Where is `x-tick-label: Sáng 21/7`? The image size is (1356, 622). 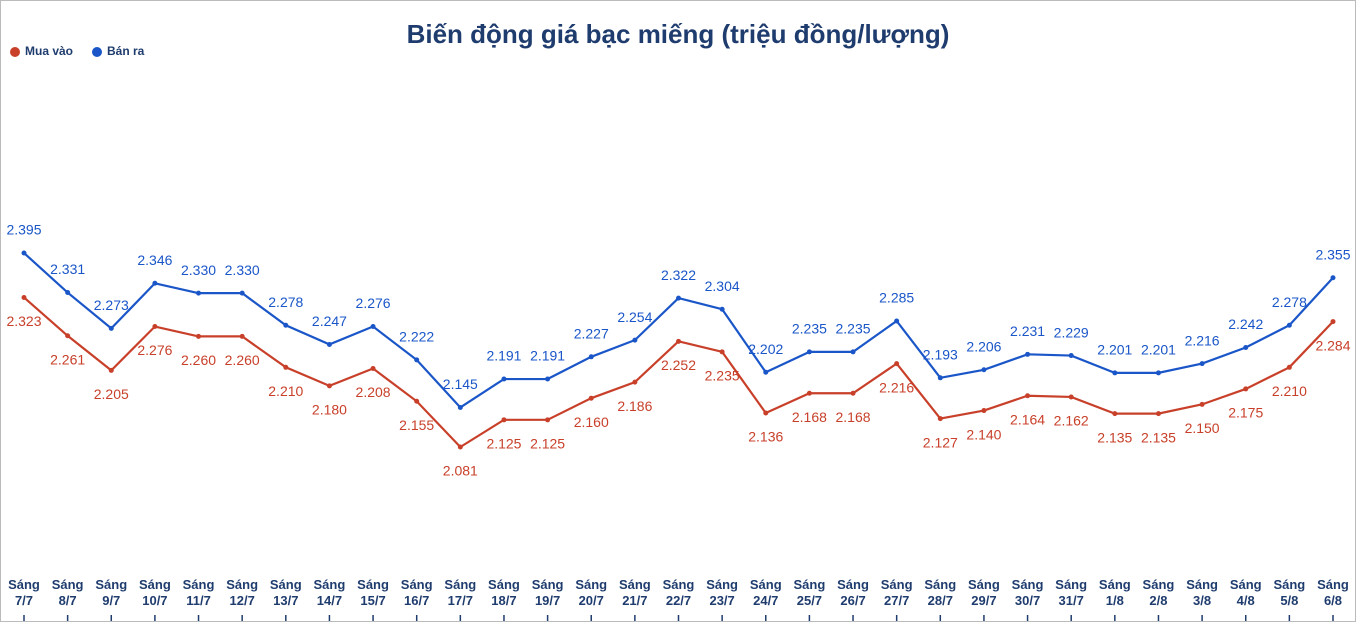
x-tick-label: Sáng 21/7 is located at coordinates (634, 592).